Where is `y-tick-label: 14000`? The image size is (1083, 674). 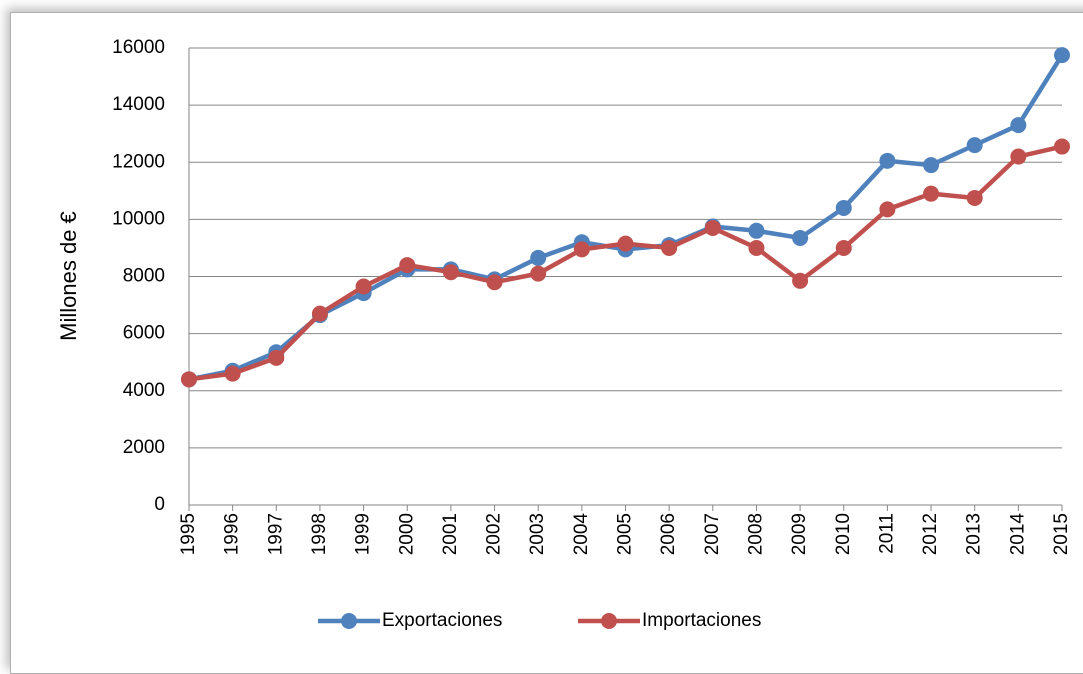
y-tick-label: 14000 is located at coordinates (138, 104).